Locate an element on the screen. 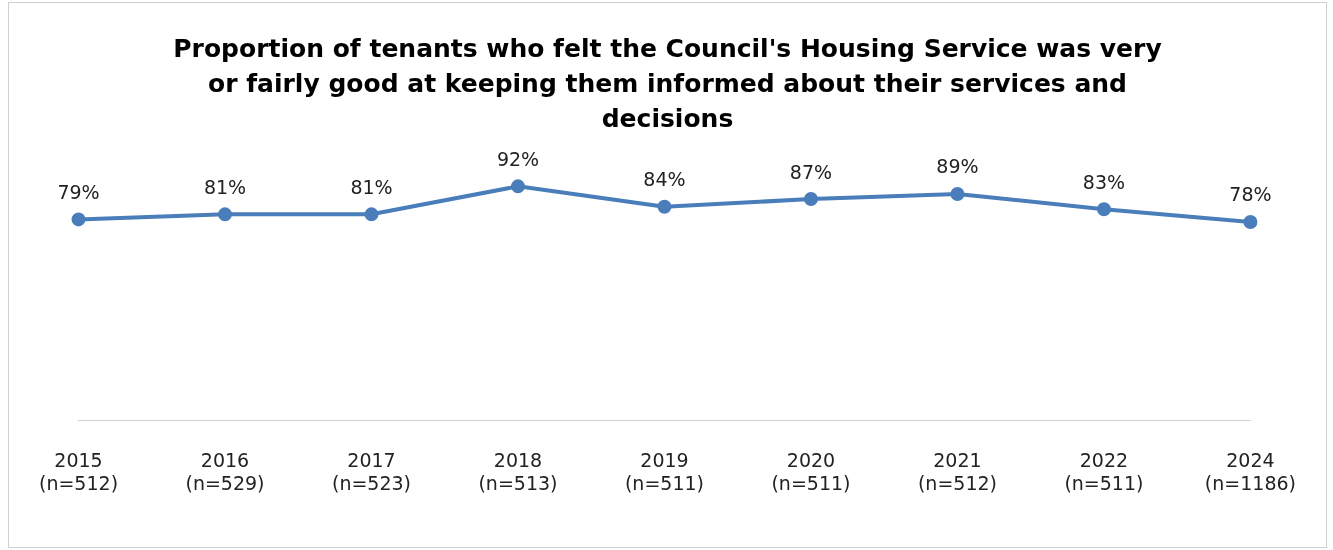  data-label: 78% is located at coordinates (1250, 194).